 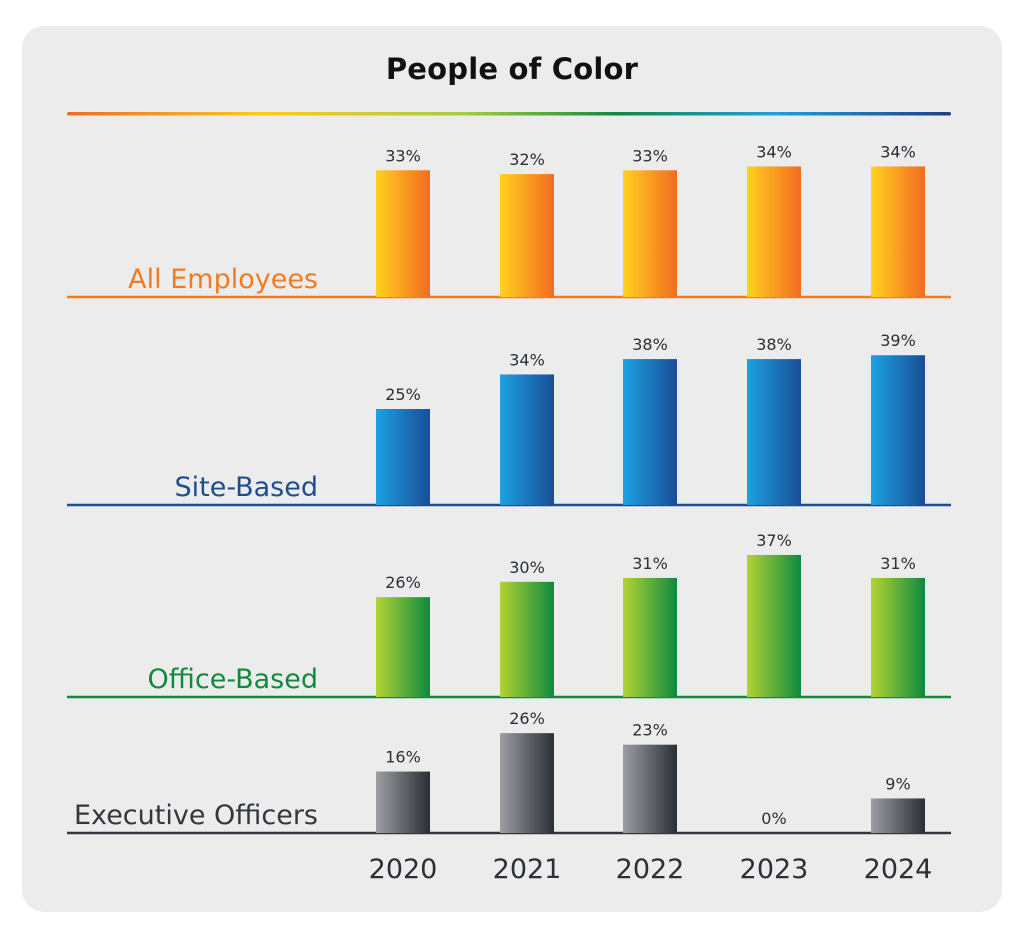 I want to click on data-label: 0%, so click(x=773, y=818).